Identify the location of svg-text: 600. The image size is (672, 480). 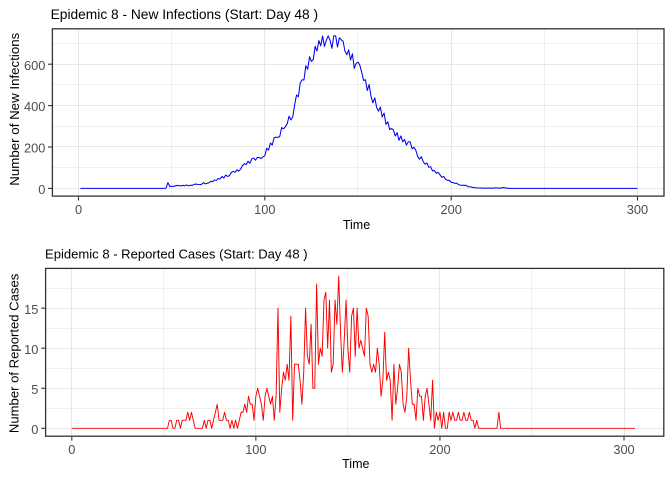
(34, 65).